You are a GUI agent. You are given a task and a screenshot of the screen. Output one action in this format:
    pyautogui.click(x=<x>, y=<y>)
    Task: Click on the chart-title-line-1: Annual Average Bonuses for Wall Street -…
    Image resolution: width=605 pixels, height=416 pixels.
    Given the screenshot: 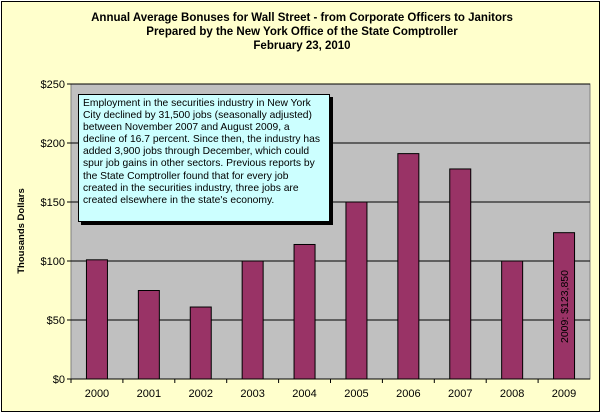 What is the action you would take?
    pyautogui.click(x=302, y=18)
    